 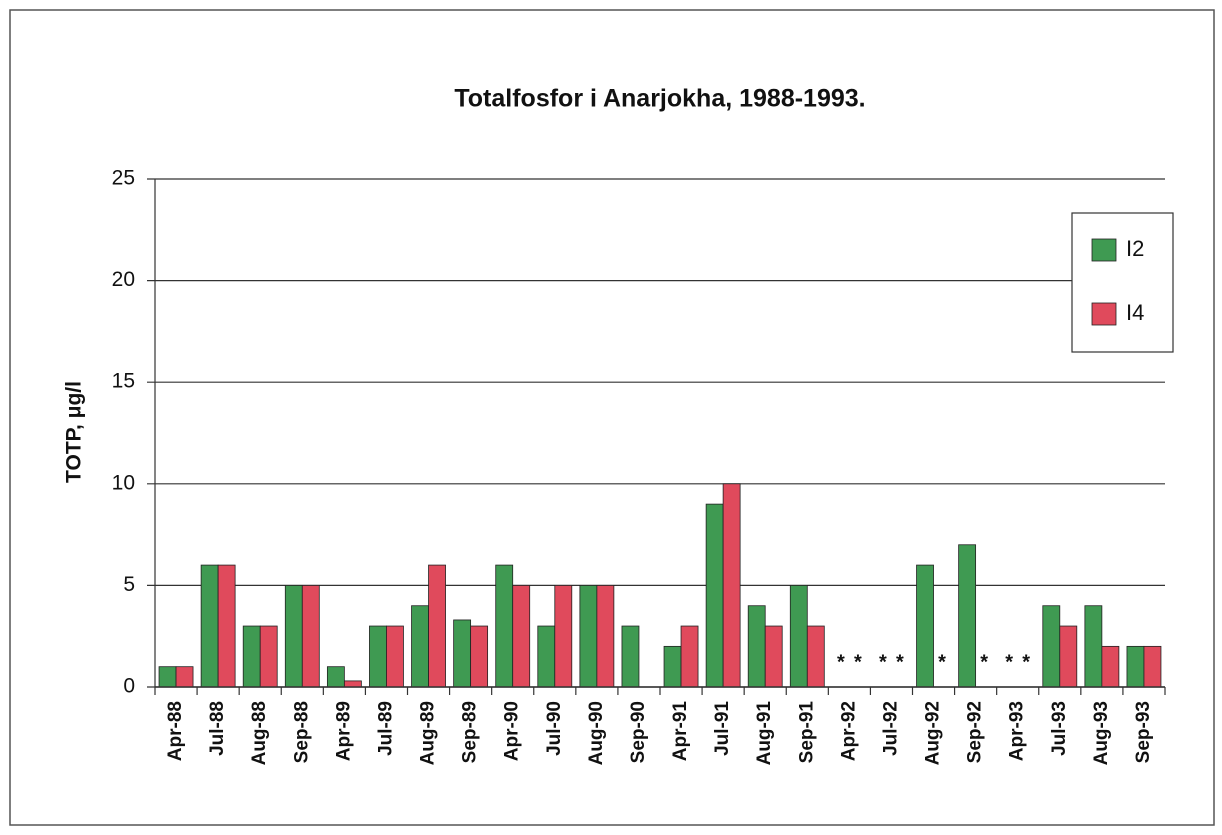 I want to click on x-tick-label: Sep-91, so click(x=806, y=732).